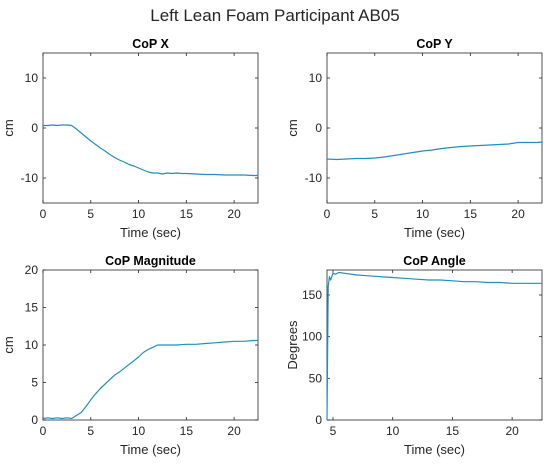 Image resolution: width=550 pixels, height=467 pixels. I want to click on subplot-title: CoP Magnitude, so click(150, 261).